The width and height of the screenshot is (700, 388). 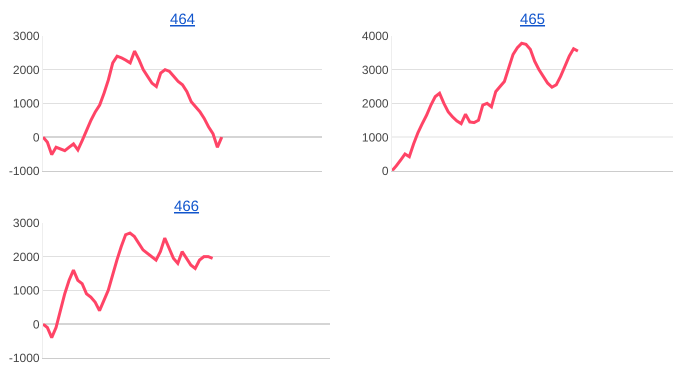 What do you see at coordinates (187, 206) in the screenshot?
I see `chart-title: 466` at bounding box center [187, 206].